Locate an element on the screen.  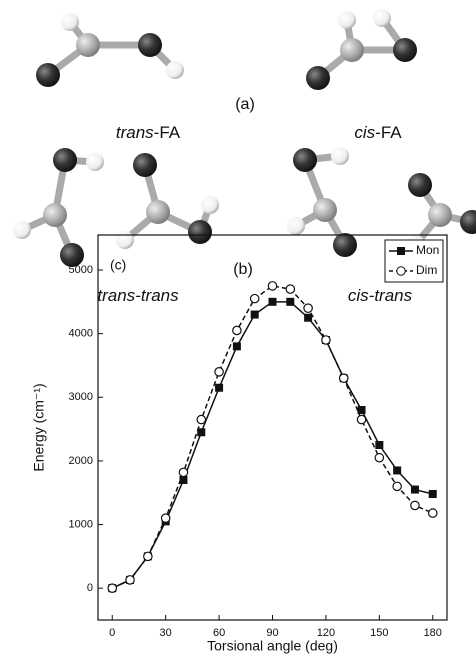
y-tick-label: 0 is located at coordinates (90, 588).